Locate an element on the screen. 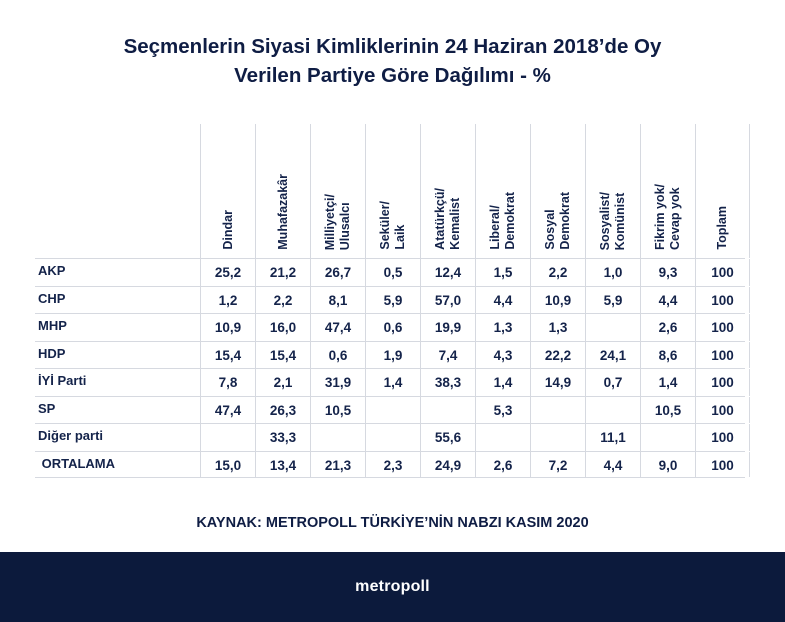 The height and width of the screenshot is (622, 785). column-header: Sosyal Demokrat is located at coordinates (557, 191).